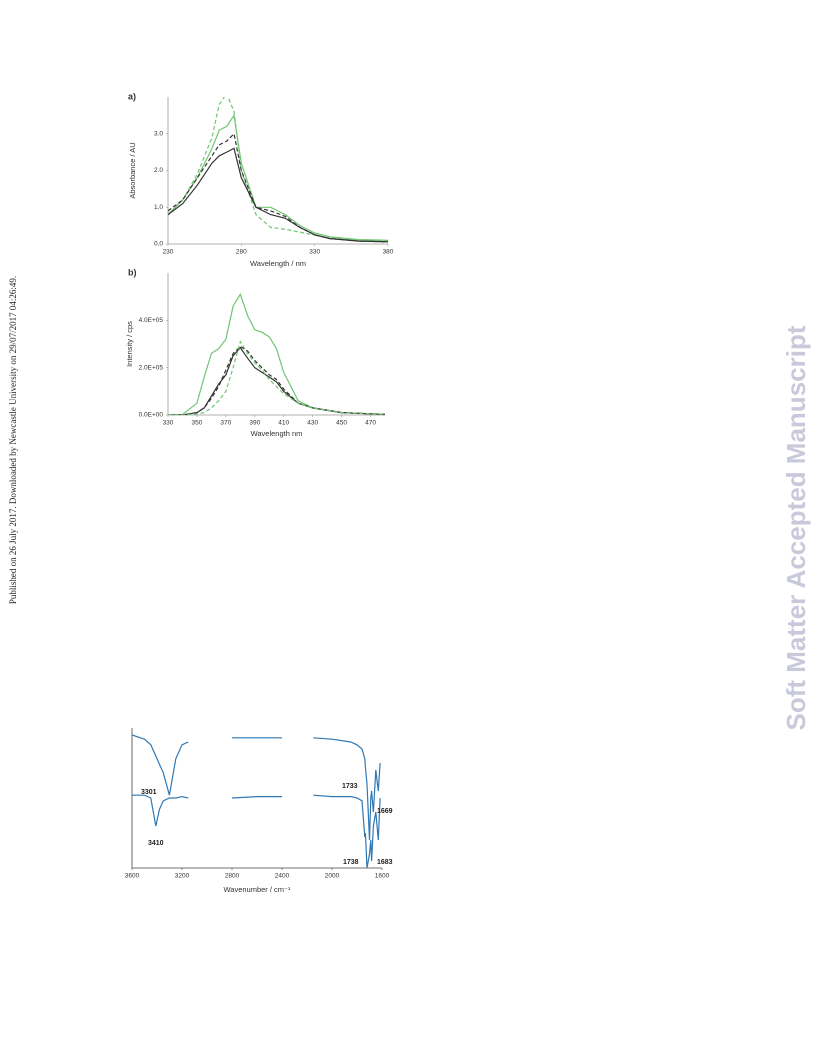  Describe the element at coordinates (132, 272) in the screenshot. I see `panel-label: b)` at that location.